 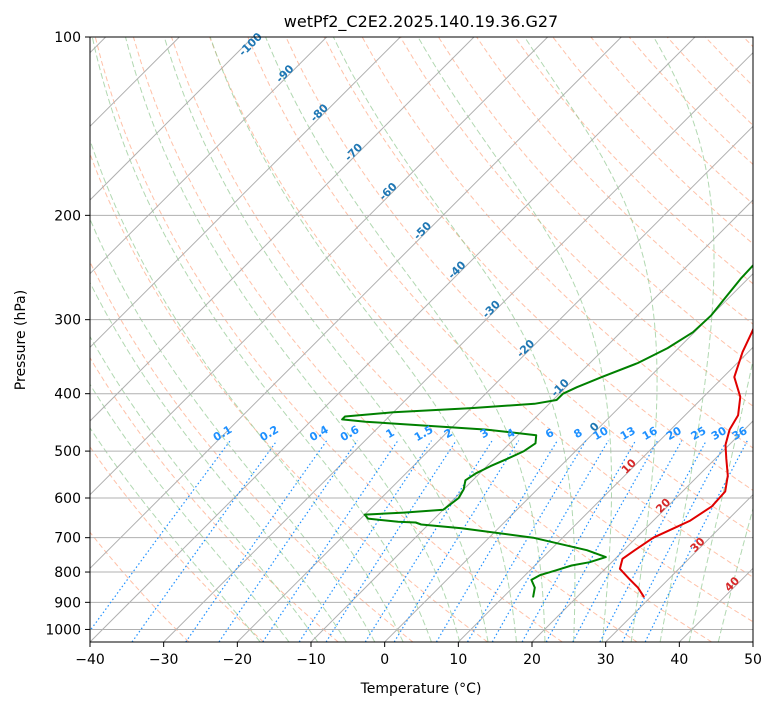 I want to click on x-tick-label: −30, so click(x=164, y=660).